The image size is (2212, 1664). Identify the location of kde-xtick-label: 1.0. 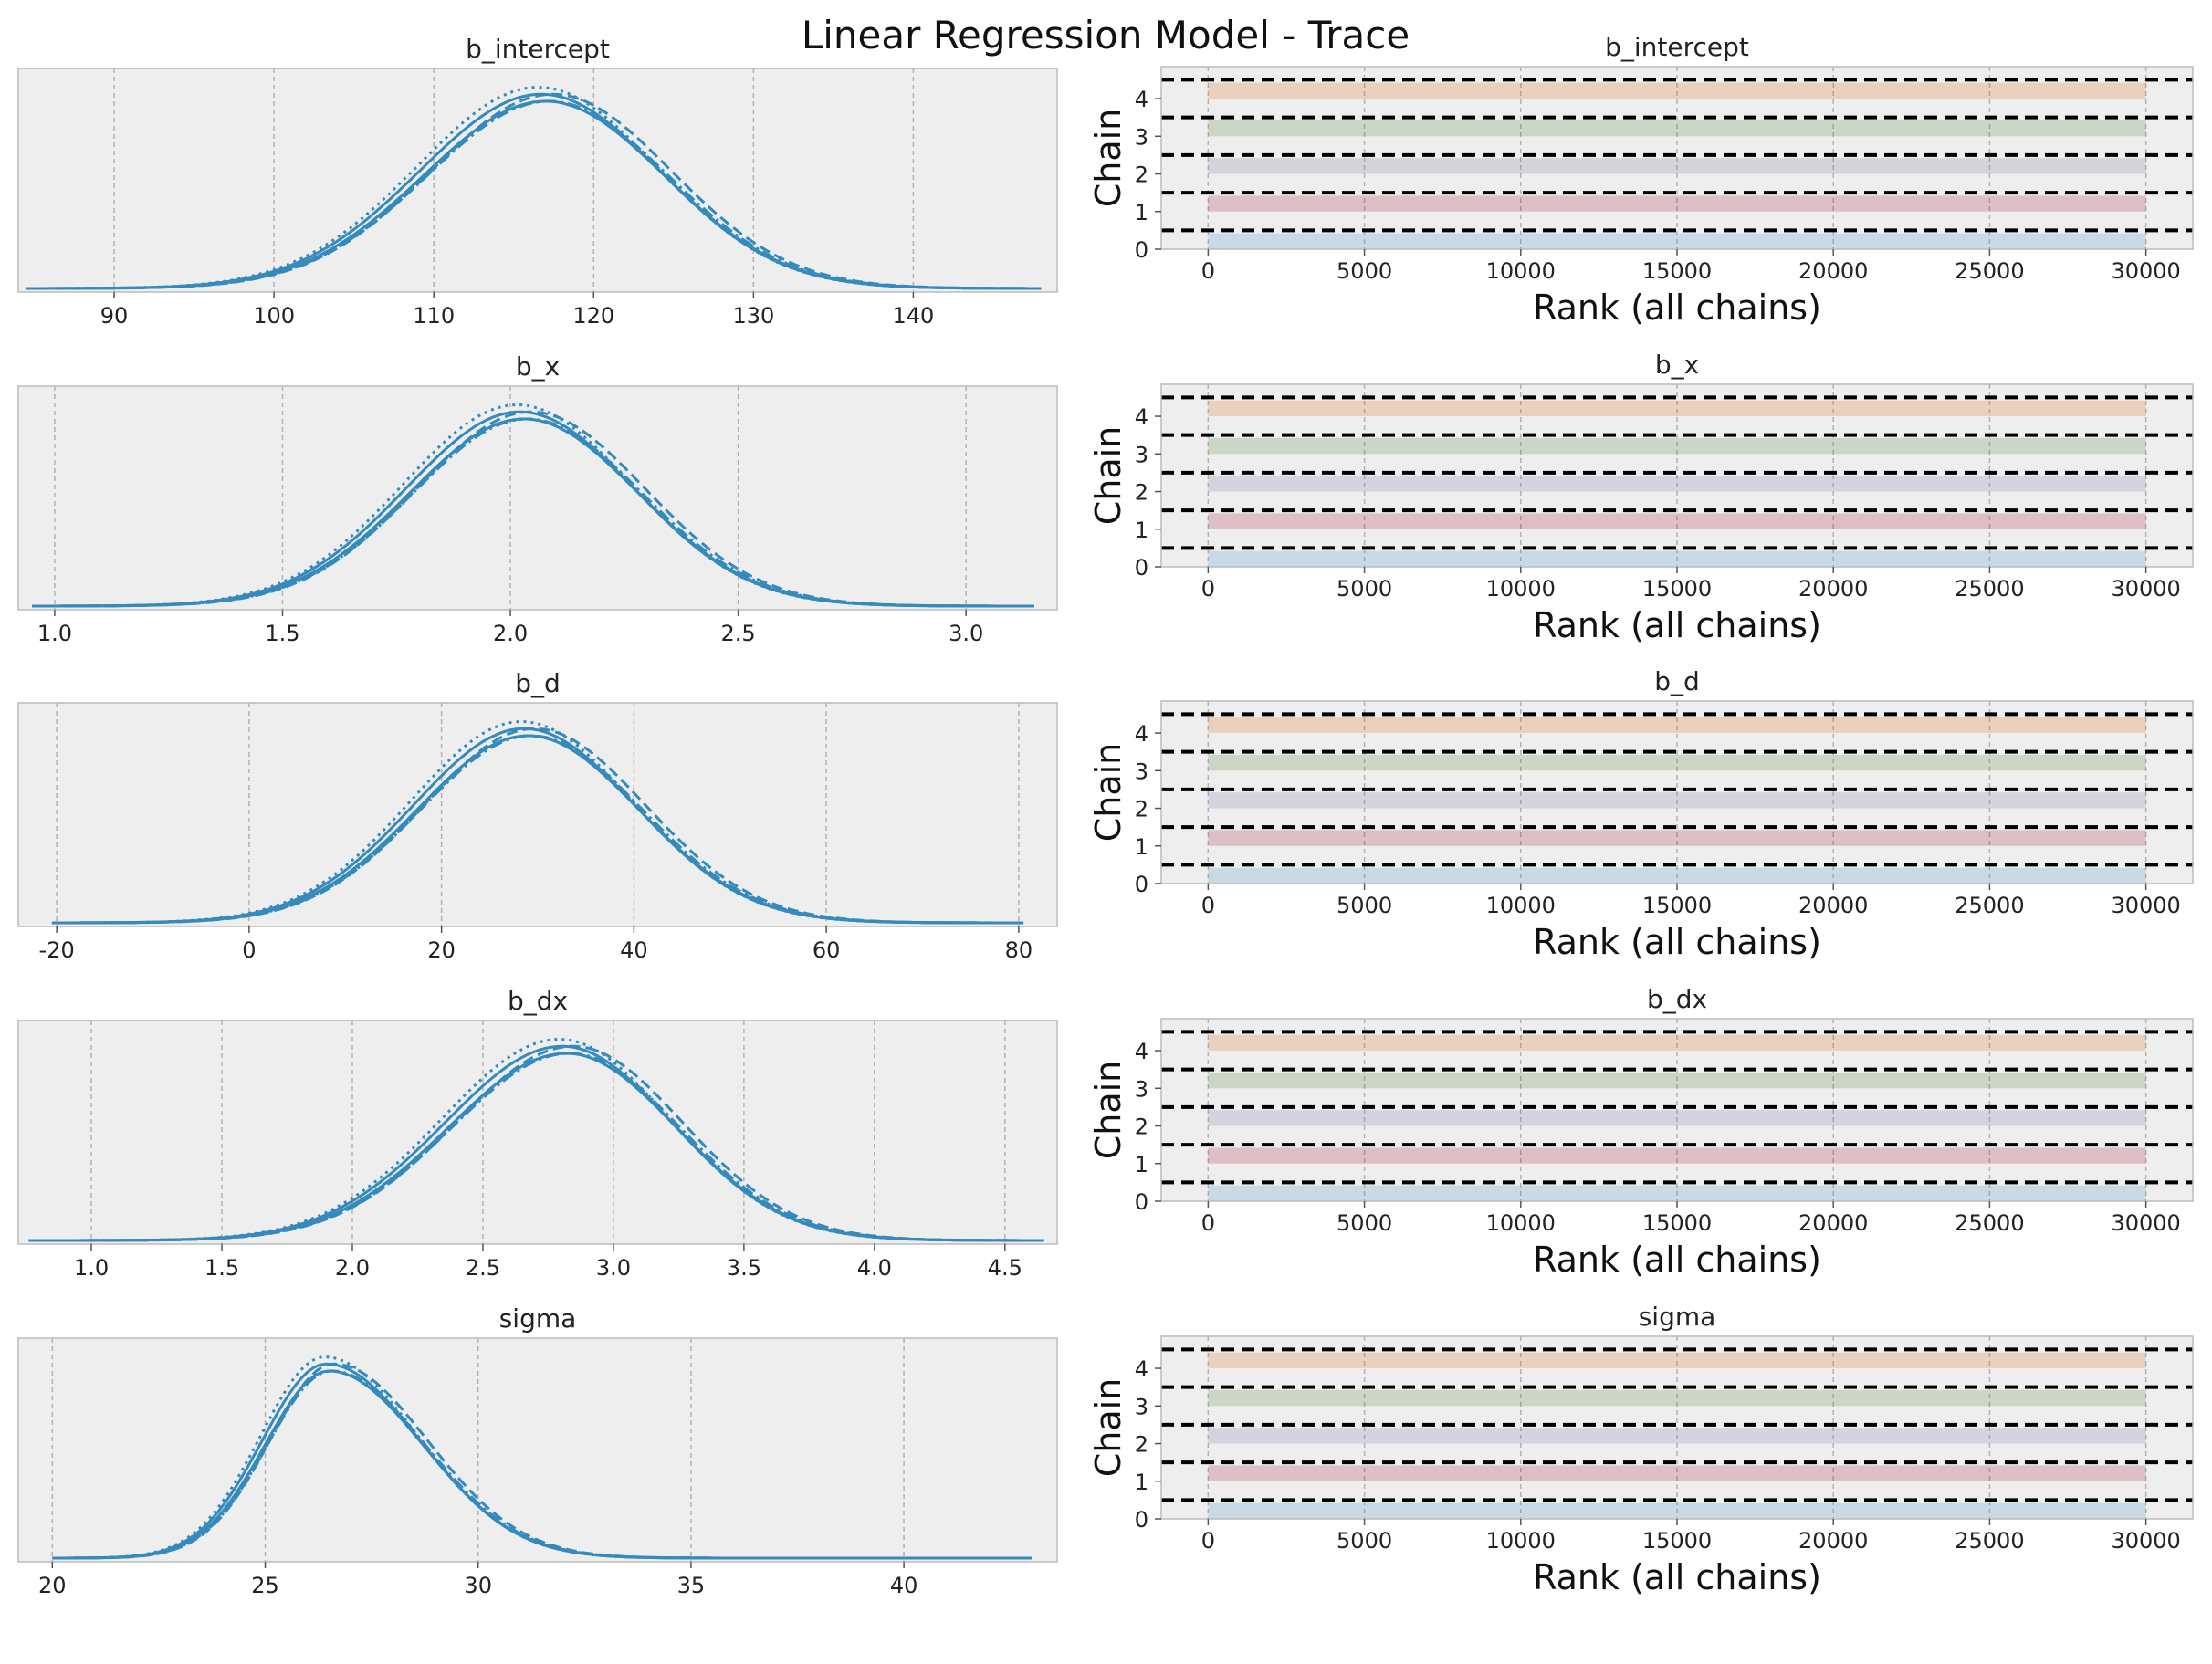
(91, 1268).